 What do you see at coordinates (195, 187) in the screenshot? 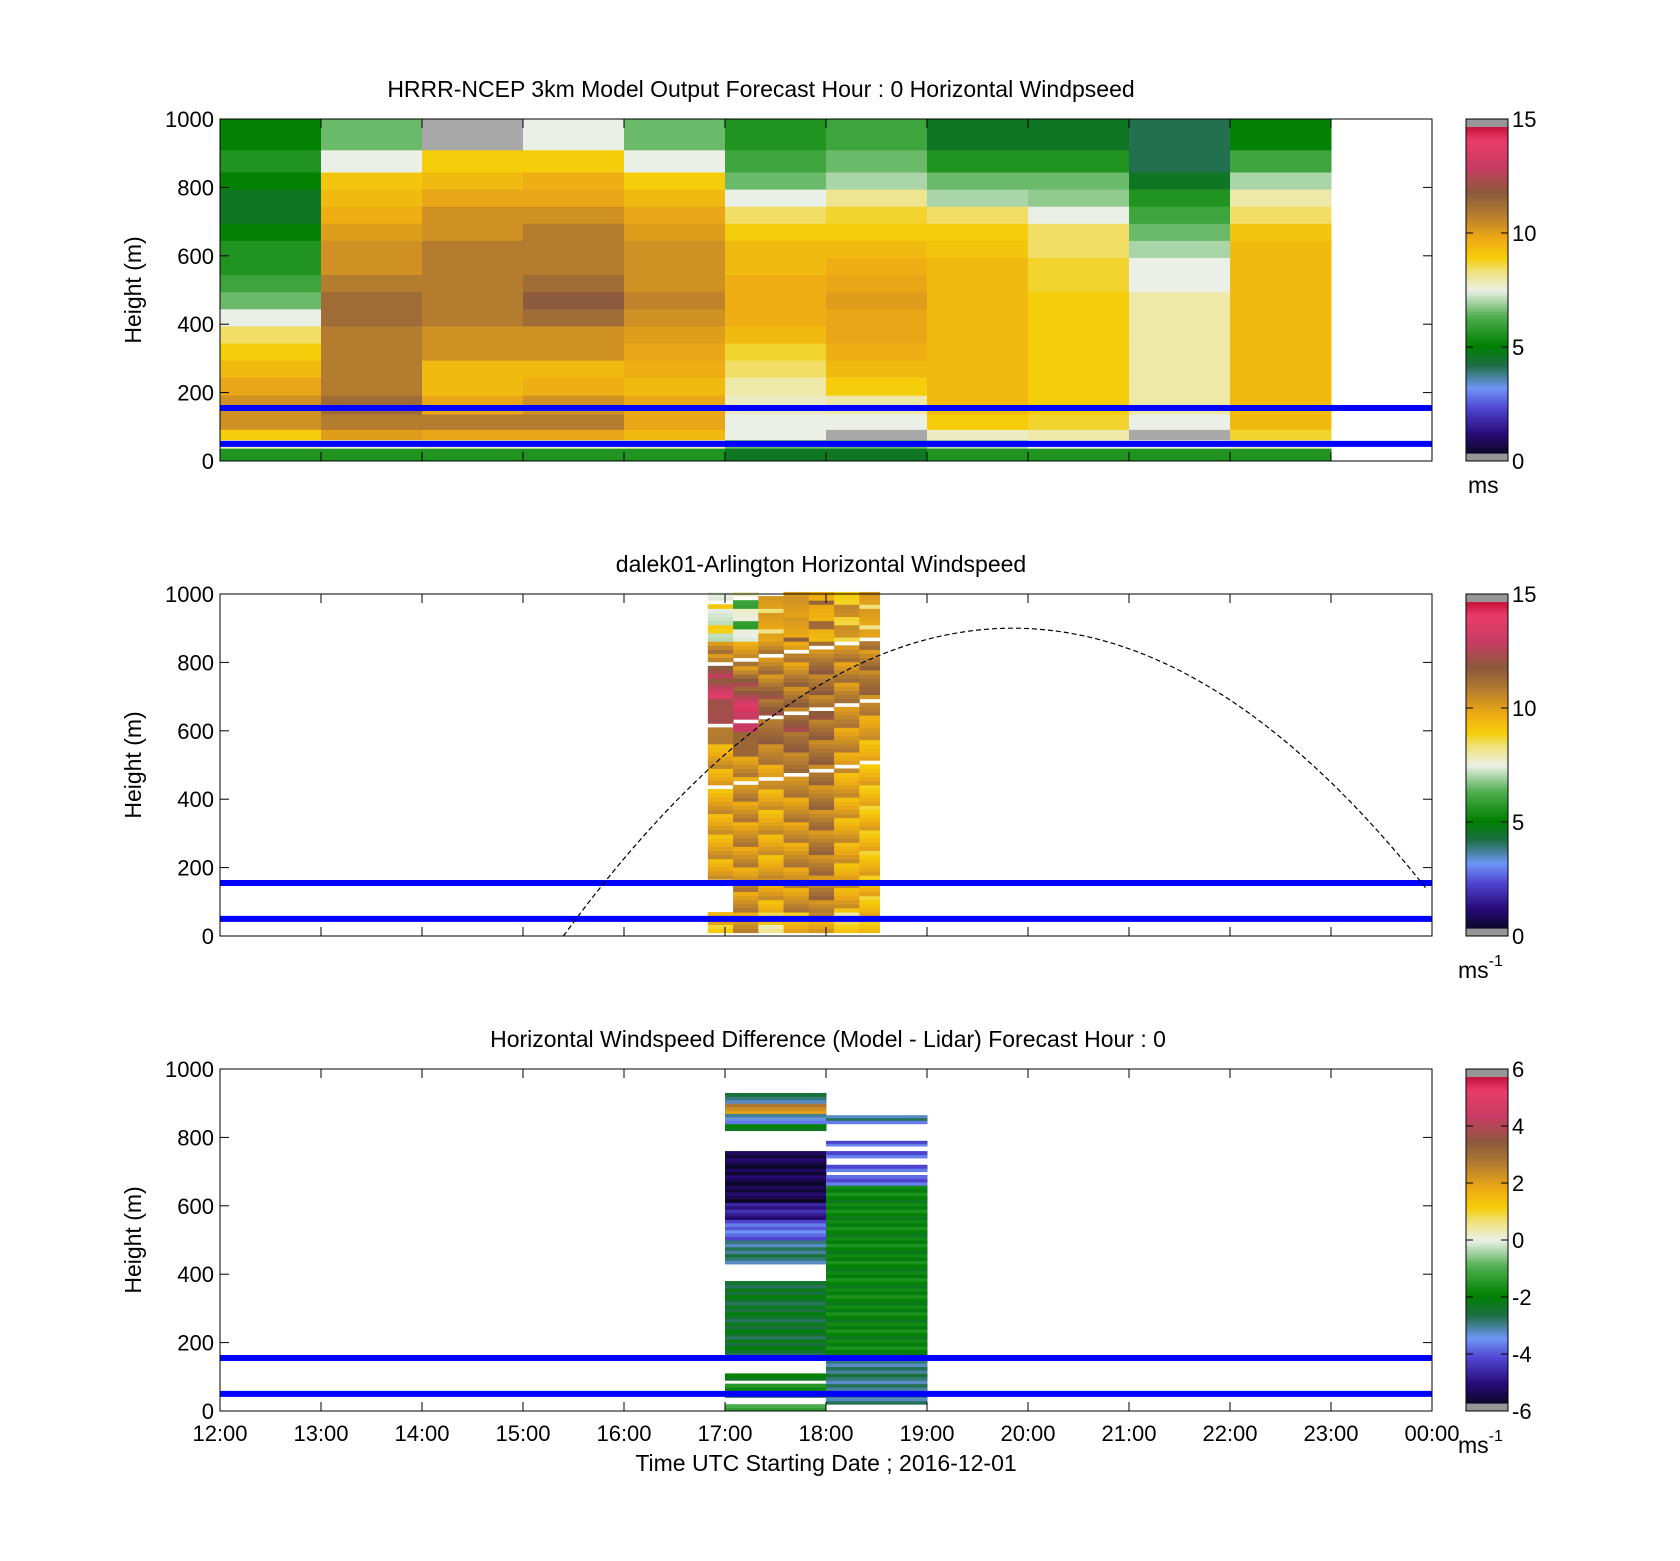
I see `y-tick-label: 800` at bounding box center [195, 187].